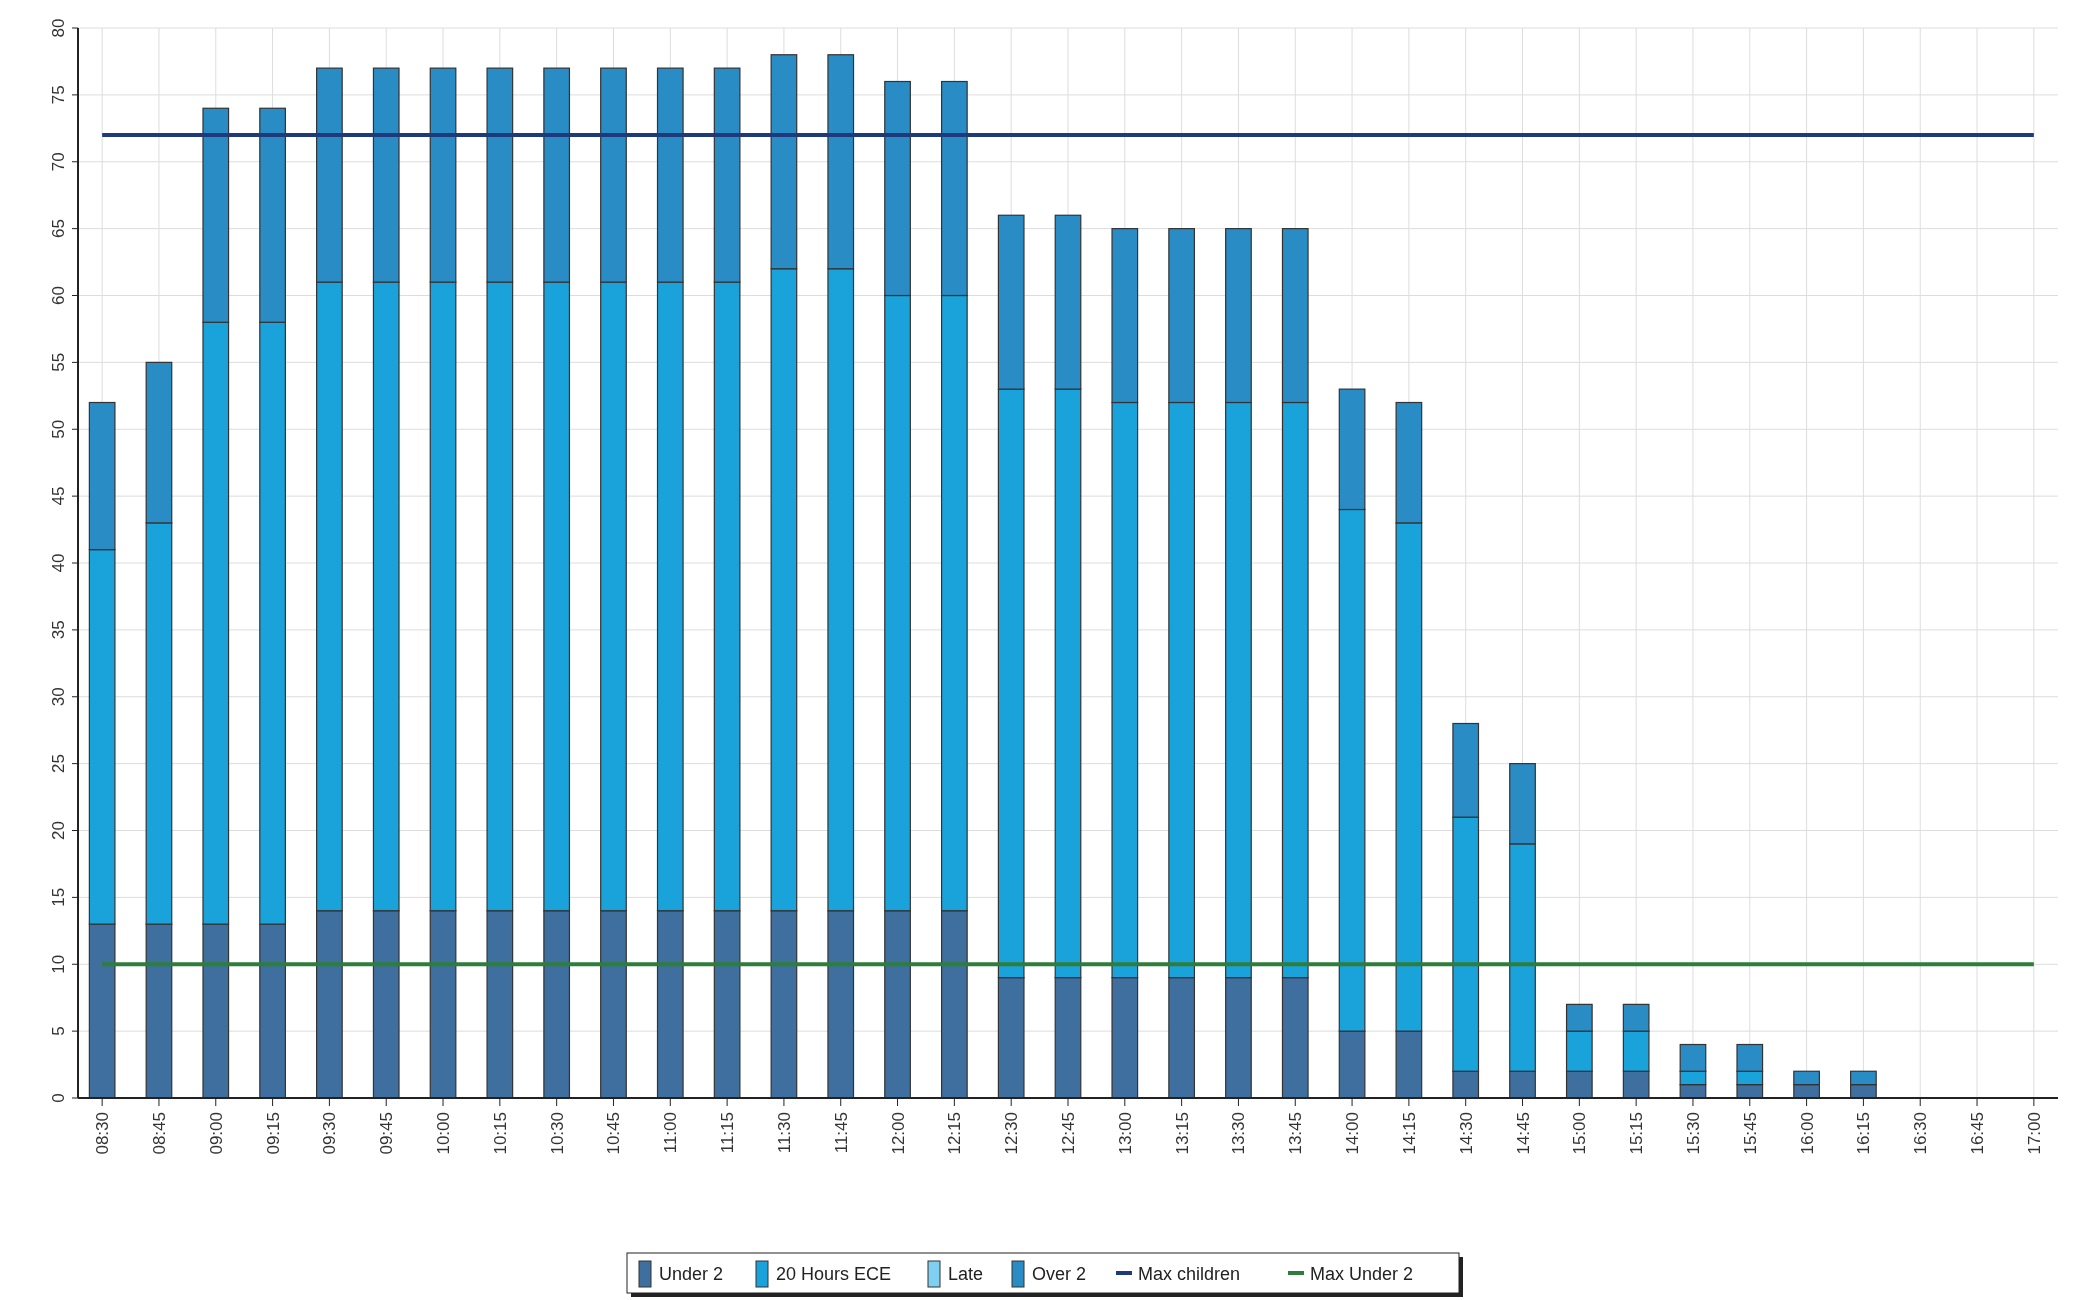  I want to click on x-tick-label: 17:00, so click(2034, 1133).